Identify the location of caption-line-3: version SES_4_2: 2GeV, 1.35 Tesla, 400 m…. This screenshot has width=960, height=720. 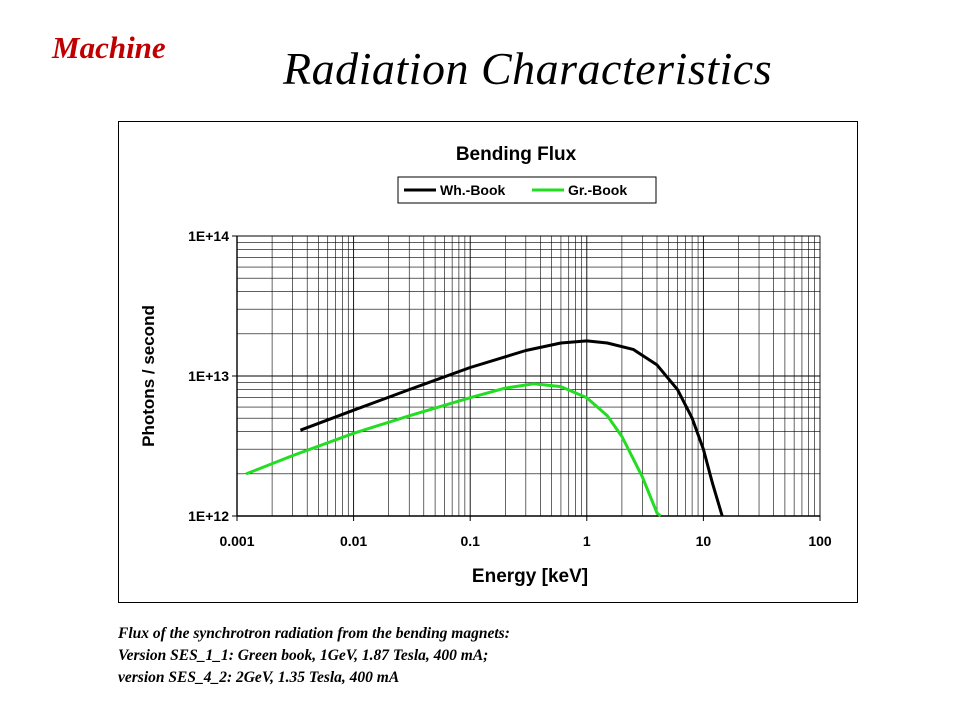
(259, 677).